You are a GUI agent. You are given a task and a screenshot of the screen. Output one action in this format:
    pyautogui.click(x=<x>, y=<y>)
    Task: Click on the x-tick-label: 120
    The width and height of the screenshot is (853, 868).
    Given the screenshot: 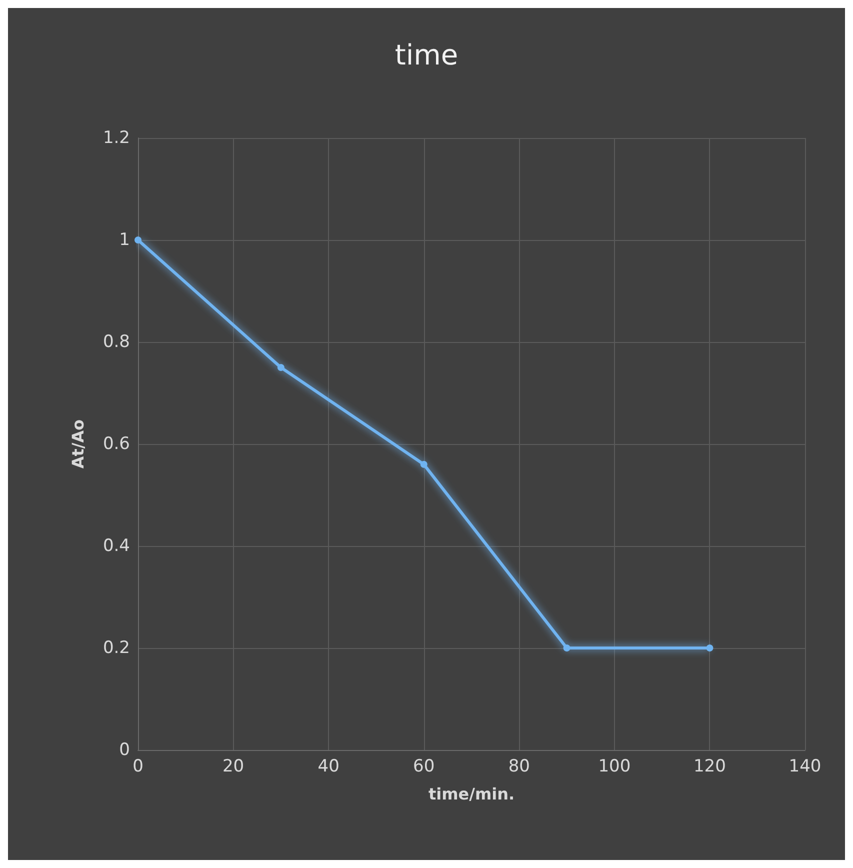 What is the action you would take?
    pyautogui.click(x=709, y=766)
    